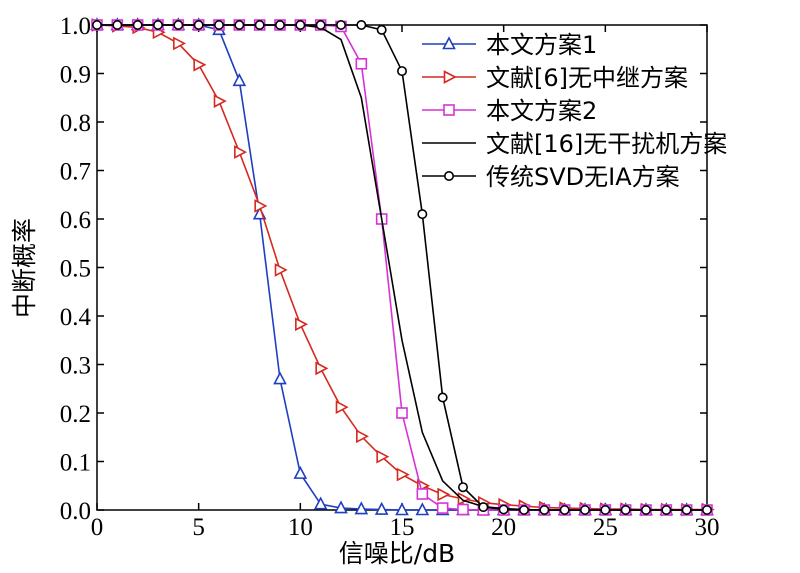 The image size is (800, 573). What do you see at coordinates (605, 527) in the screenshot?
I see `x-tick-label: 25` at bounding box center [605, 527].